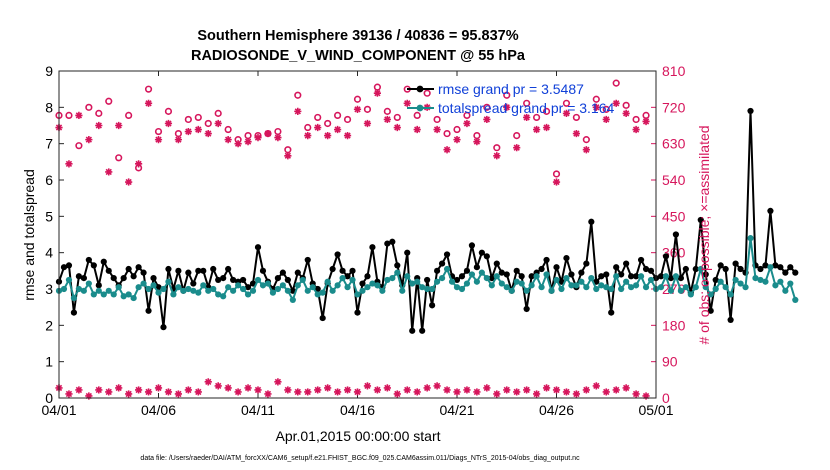 This screenshot has height=470, width=830. Describe the element at coordinates (420, 89) in the screenshot. I see `legend-rmse-marker` at that location.